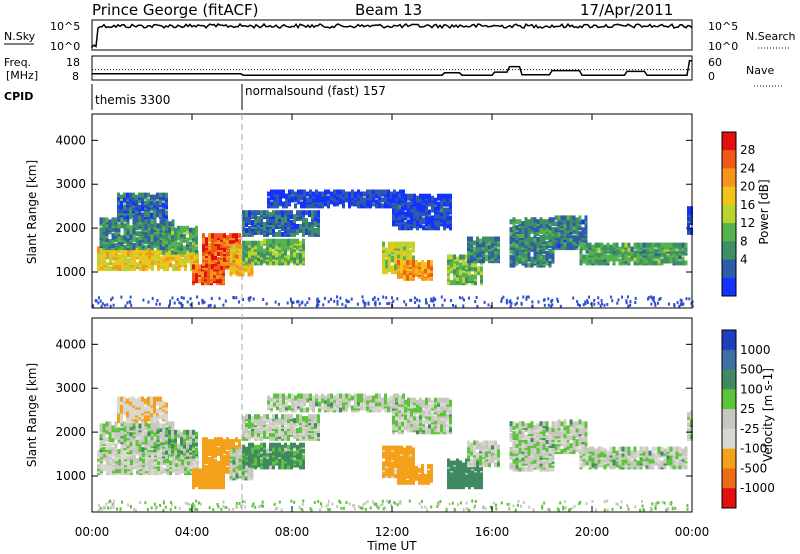  I want to click on noise-search-label: N.Search, so click(771, 36).